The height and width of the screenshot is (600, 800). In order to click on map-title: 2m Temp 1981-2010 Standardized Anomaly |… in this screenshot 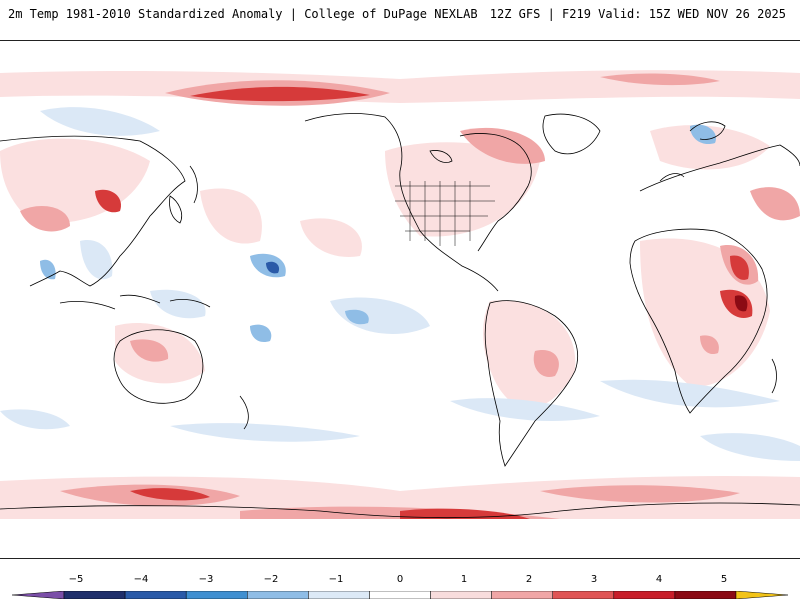, I will do `click(243, 14)`.